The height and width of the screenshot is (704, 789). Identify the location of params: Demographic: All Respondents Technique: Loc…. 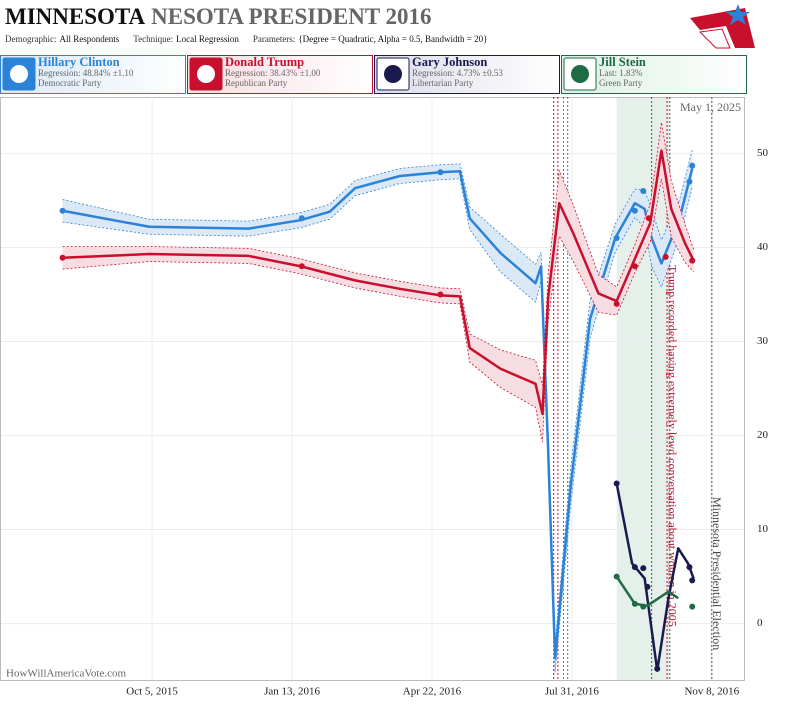
(246, 39).